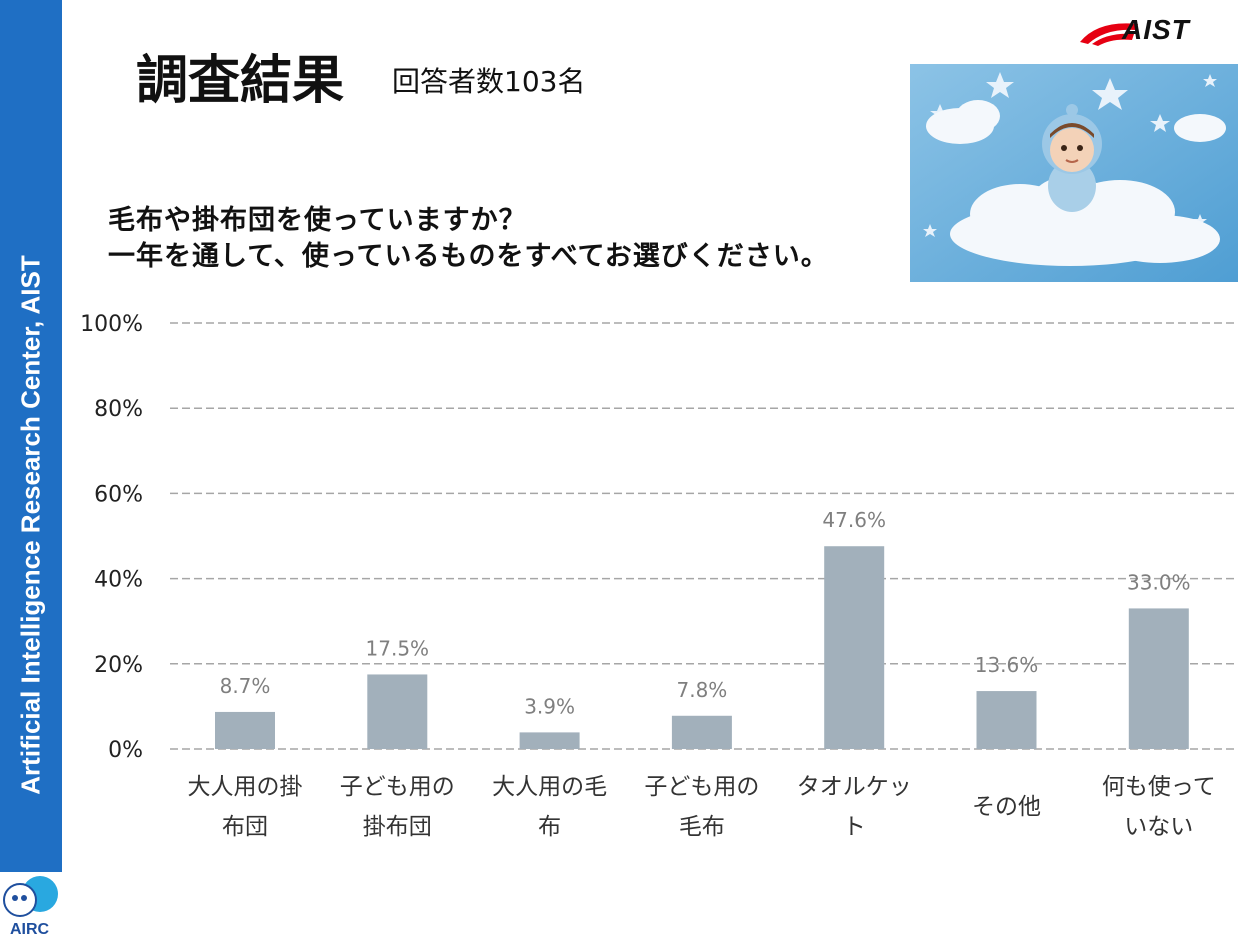  I want to click on data-label: 47.6%, so click(854, 520).